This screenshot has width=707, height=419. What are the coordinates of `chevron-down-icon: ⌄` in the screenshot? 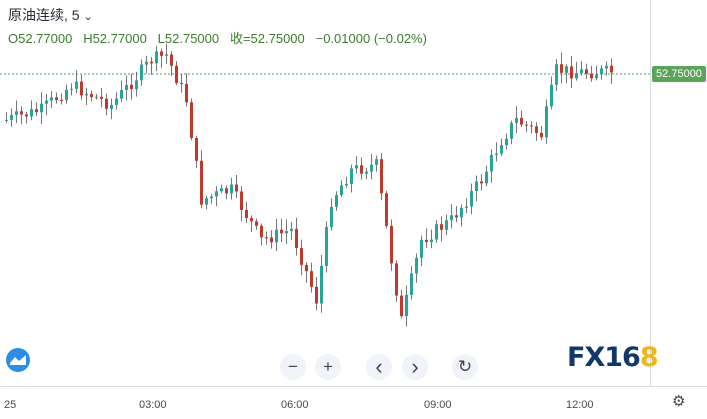 It's located at (88, 17).